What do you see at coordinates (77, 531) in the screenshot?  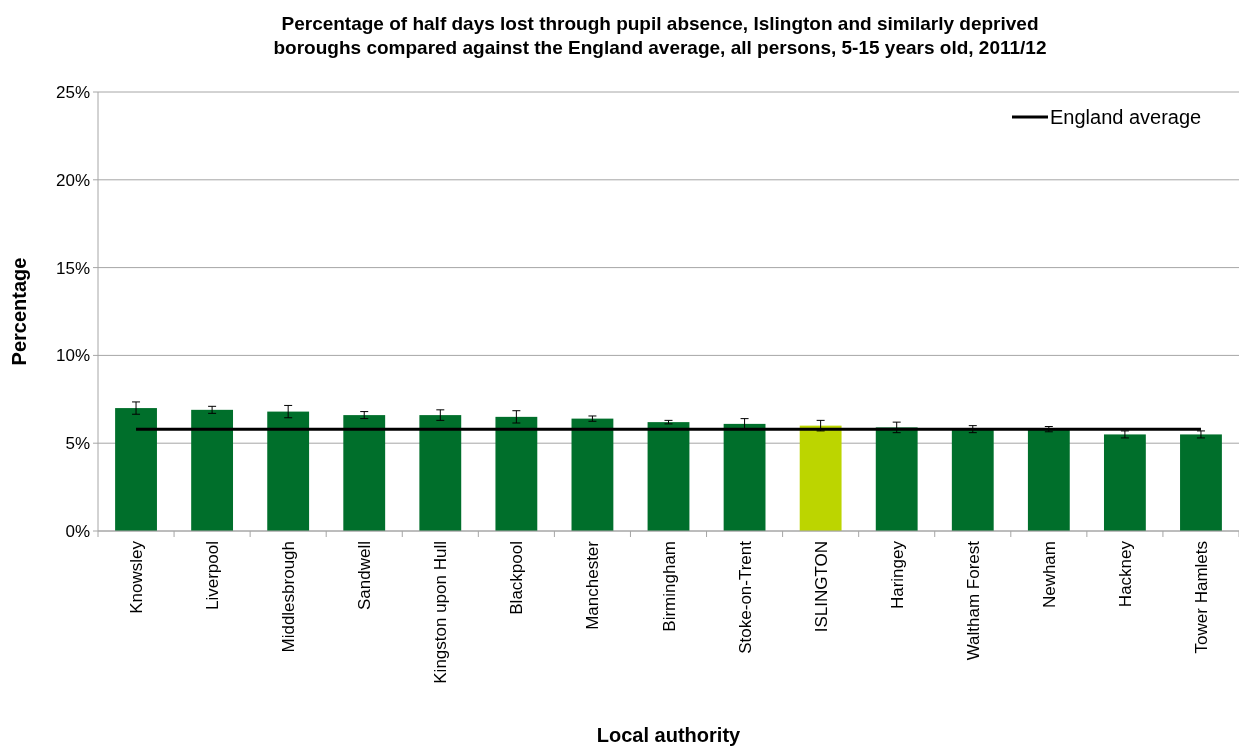 I see `y-tick-label: 0%` at bounding box center [77, 531].